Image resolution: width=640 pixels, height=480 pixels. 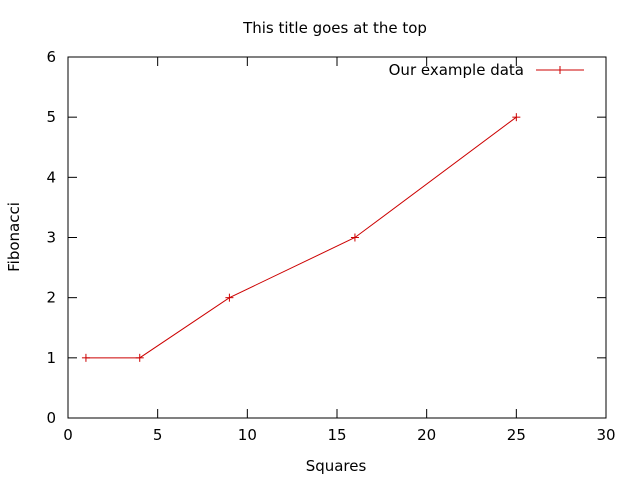 I want to click on legend-marker, so click(x=560, y=70).